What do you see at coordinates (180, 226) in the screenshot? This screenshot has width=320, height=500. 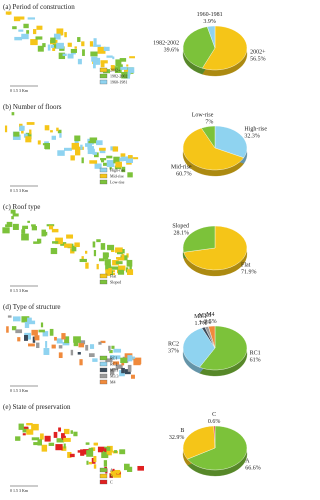 I see `pie-category-label: Sloped` at bounding box center [180, 226].